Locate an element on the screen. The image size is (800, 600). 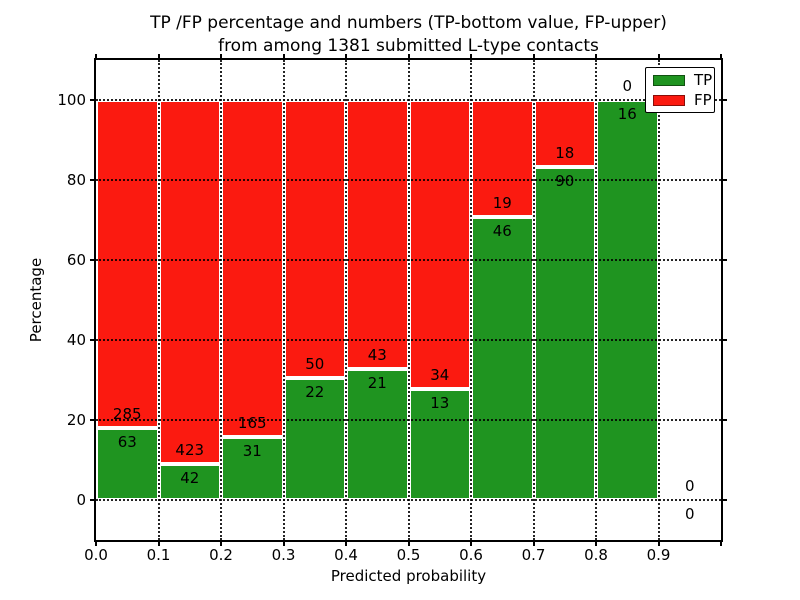
x-tick-label: 0.7 is located at coordinates (533, 555).